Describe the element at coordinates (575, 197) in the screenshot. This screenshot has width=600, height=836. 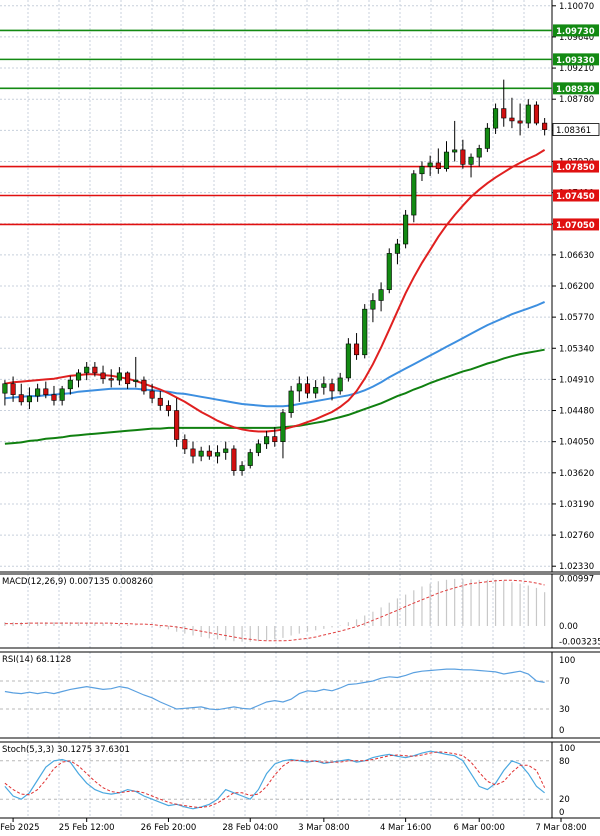
I see `level-label: 1.07450` at that location.